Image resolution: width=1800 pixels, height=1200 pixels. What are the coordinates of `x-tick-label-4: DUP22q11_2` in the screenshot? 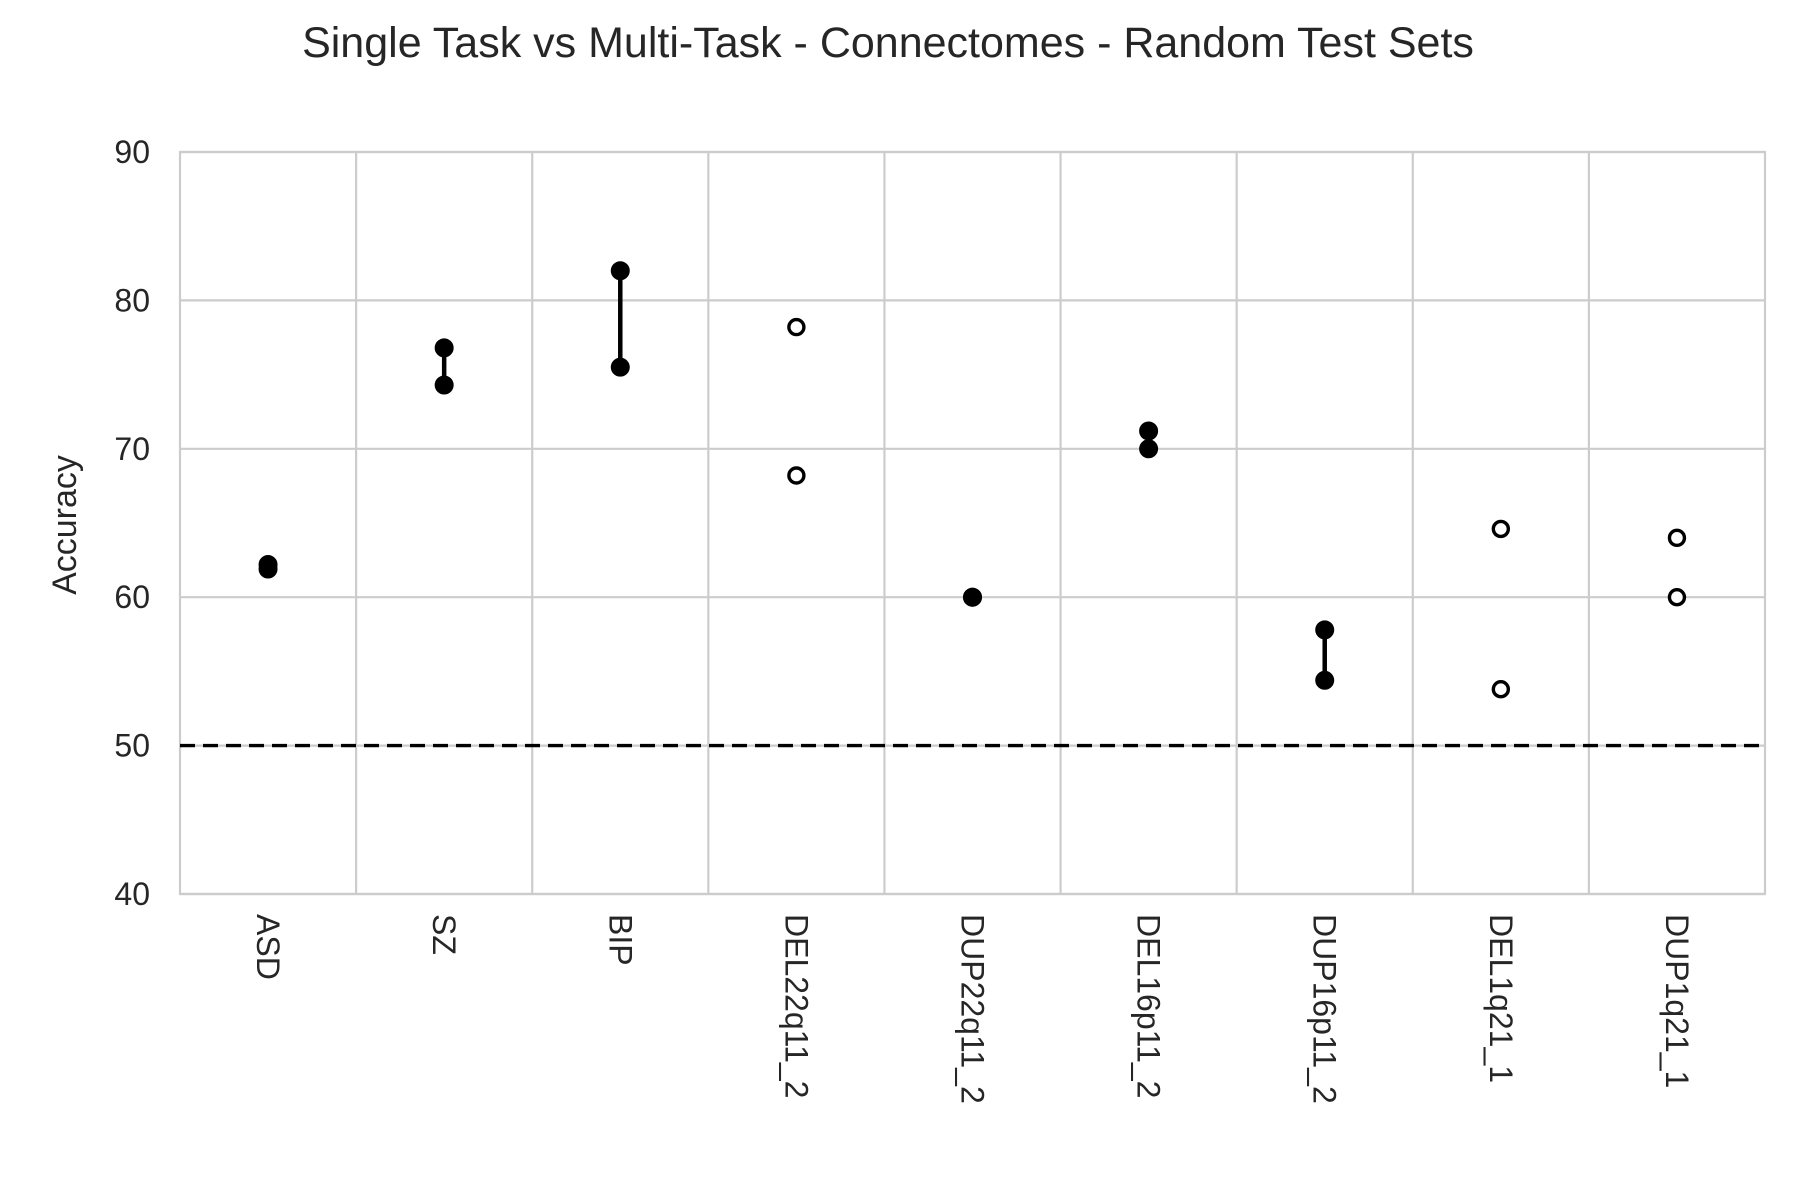 It's located at (973, 1009).